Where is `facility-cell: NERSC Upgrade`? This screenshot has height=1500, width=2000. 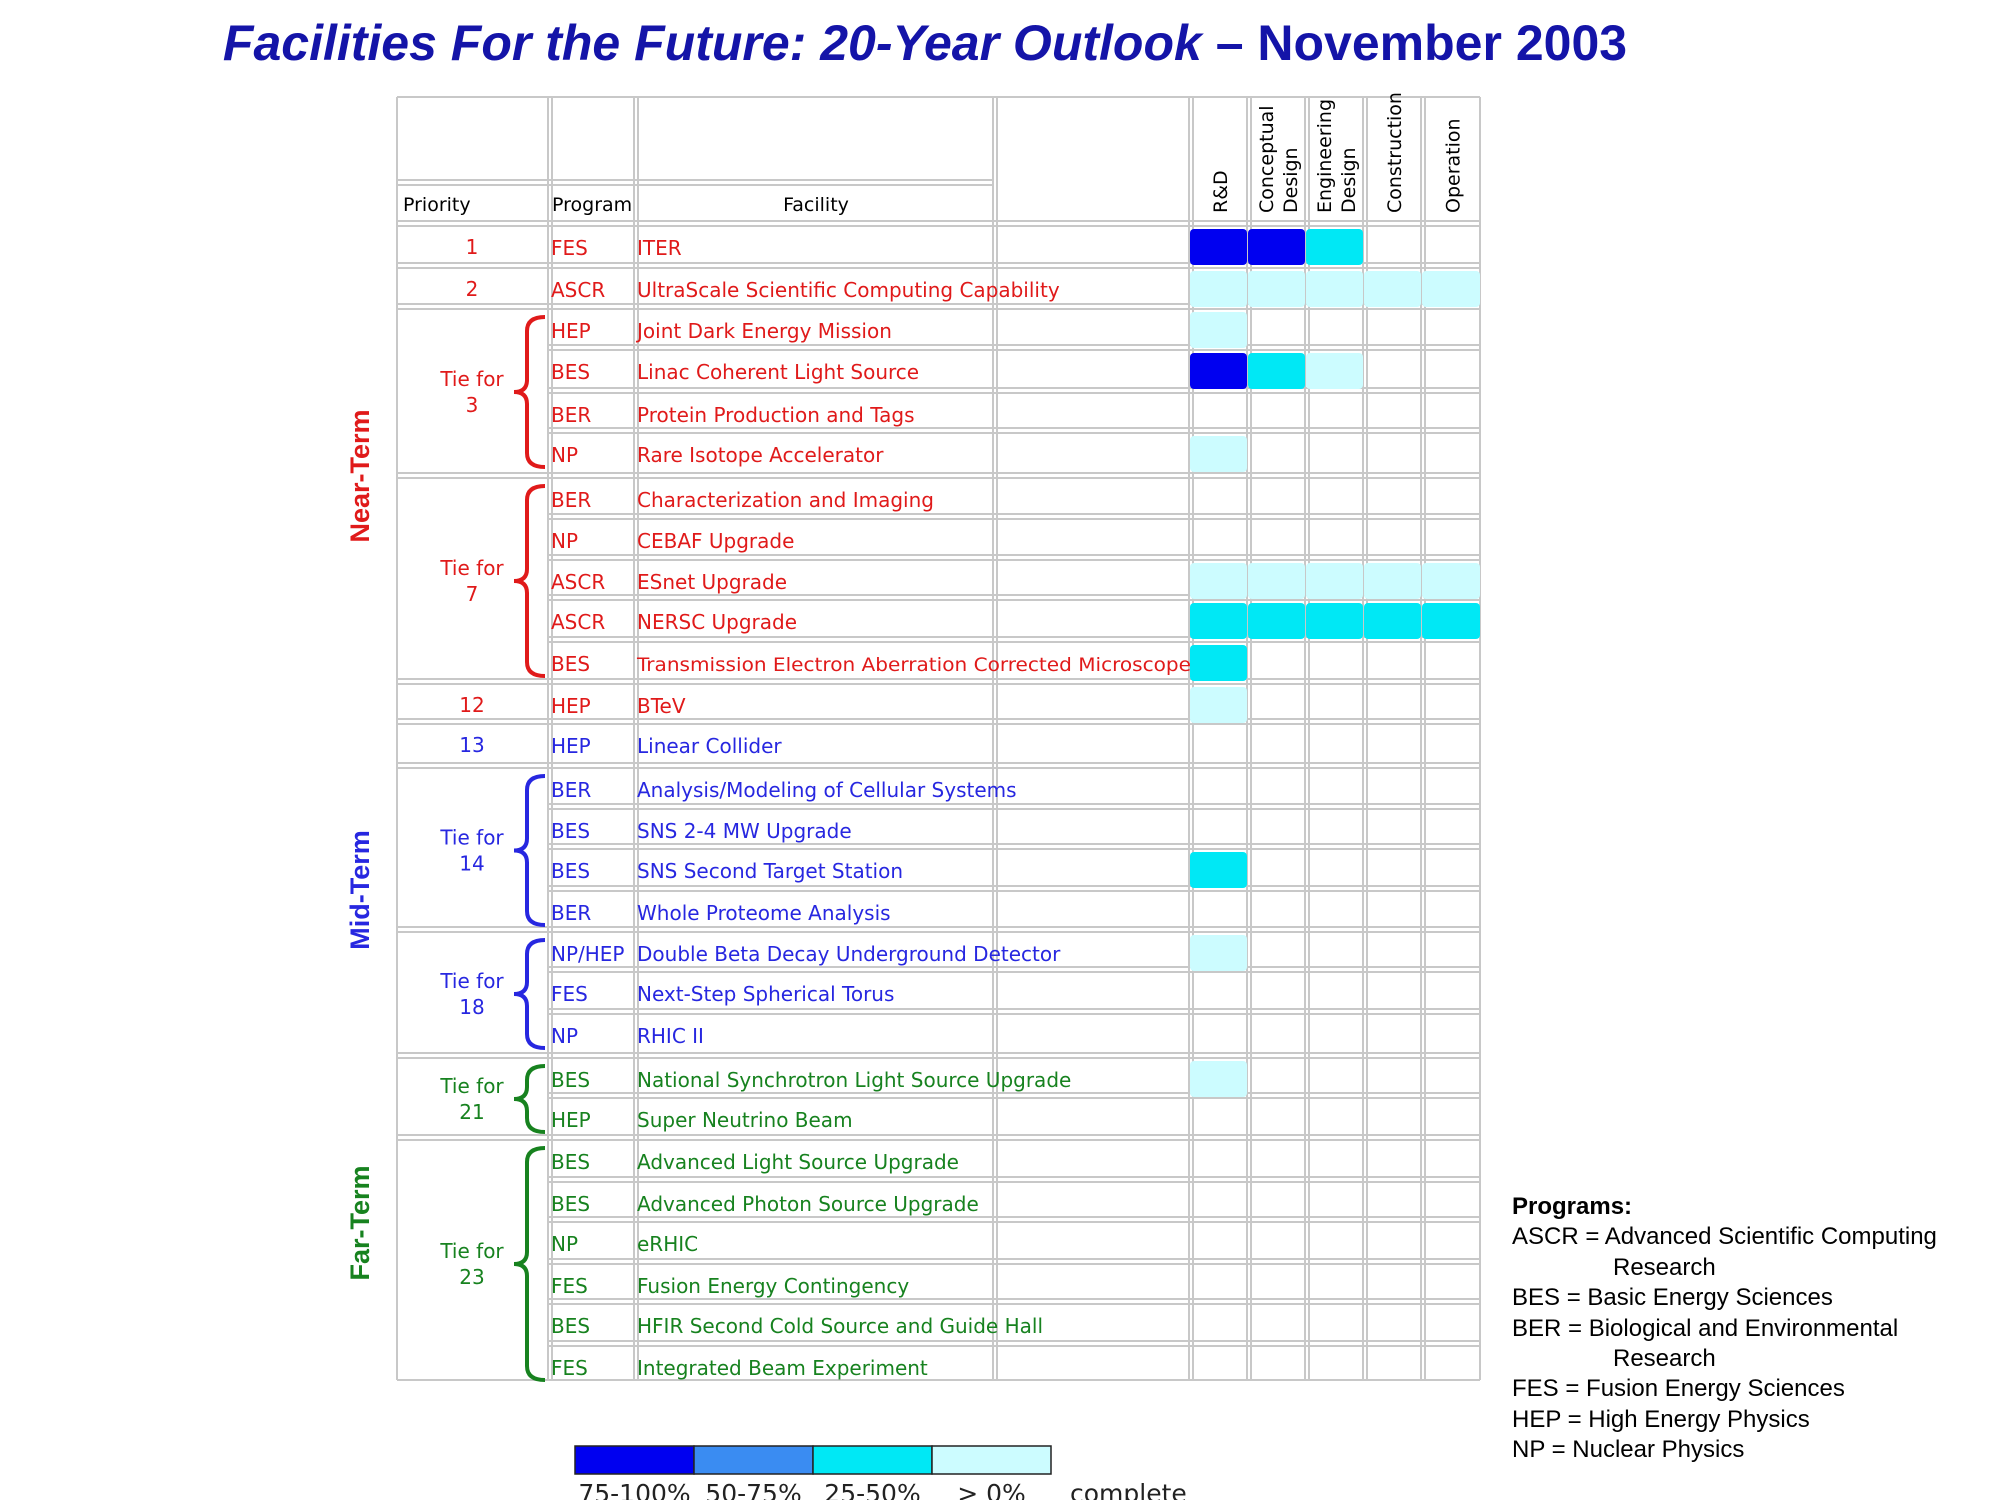
facility-cell: NERSC Upgrade is located at coordinates (717, 622).